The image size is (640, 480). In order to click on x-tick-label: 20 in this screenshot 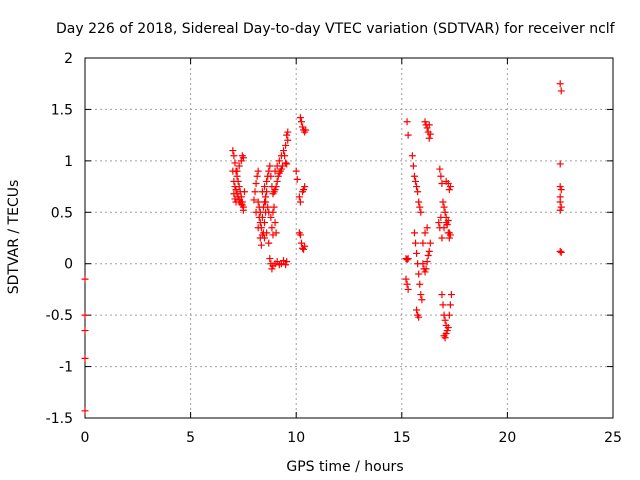, I will do `click(507, 438)`.